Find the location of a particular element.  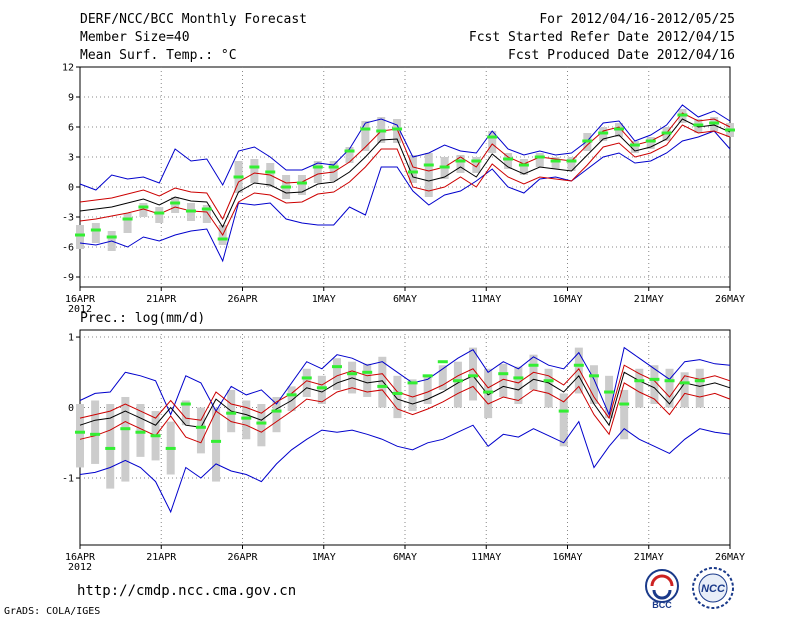

y-tick-label: 1 is located at coordinates (71, 338).